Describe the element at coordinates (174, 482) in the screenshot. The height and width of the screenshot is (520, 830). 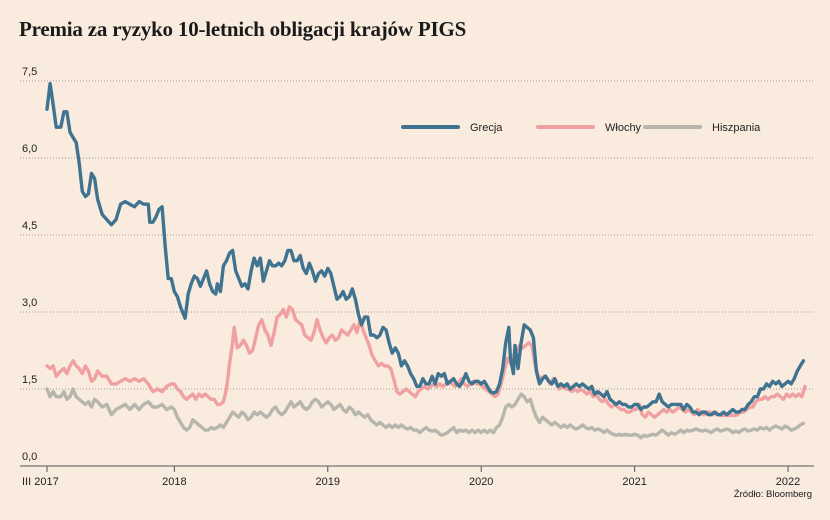
I see `x-tick-label: 2018` at that location.